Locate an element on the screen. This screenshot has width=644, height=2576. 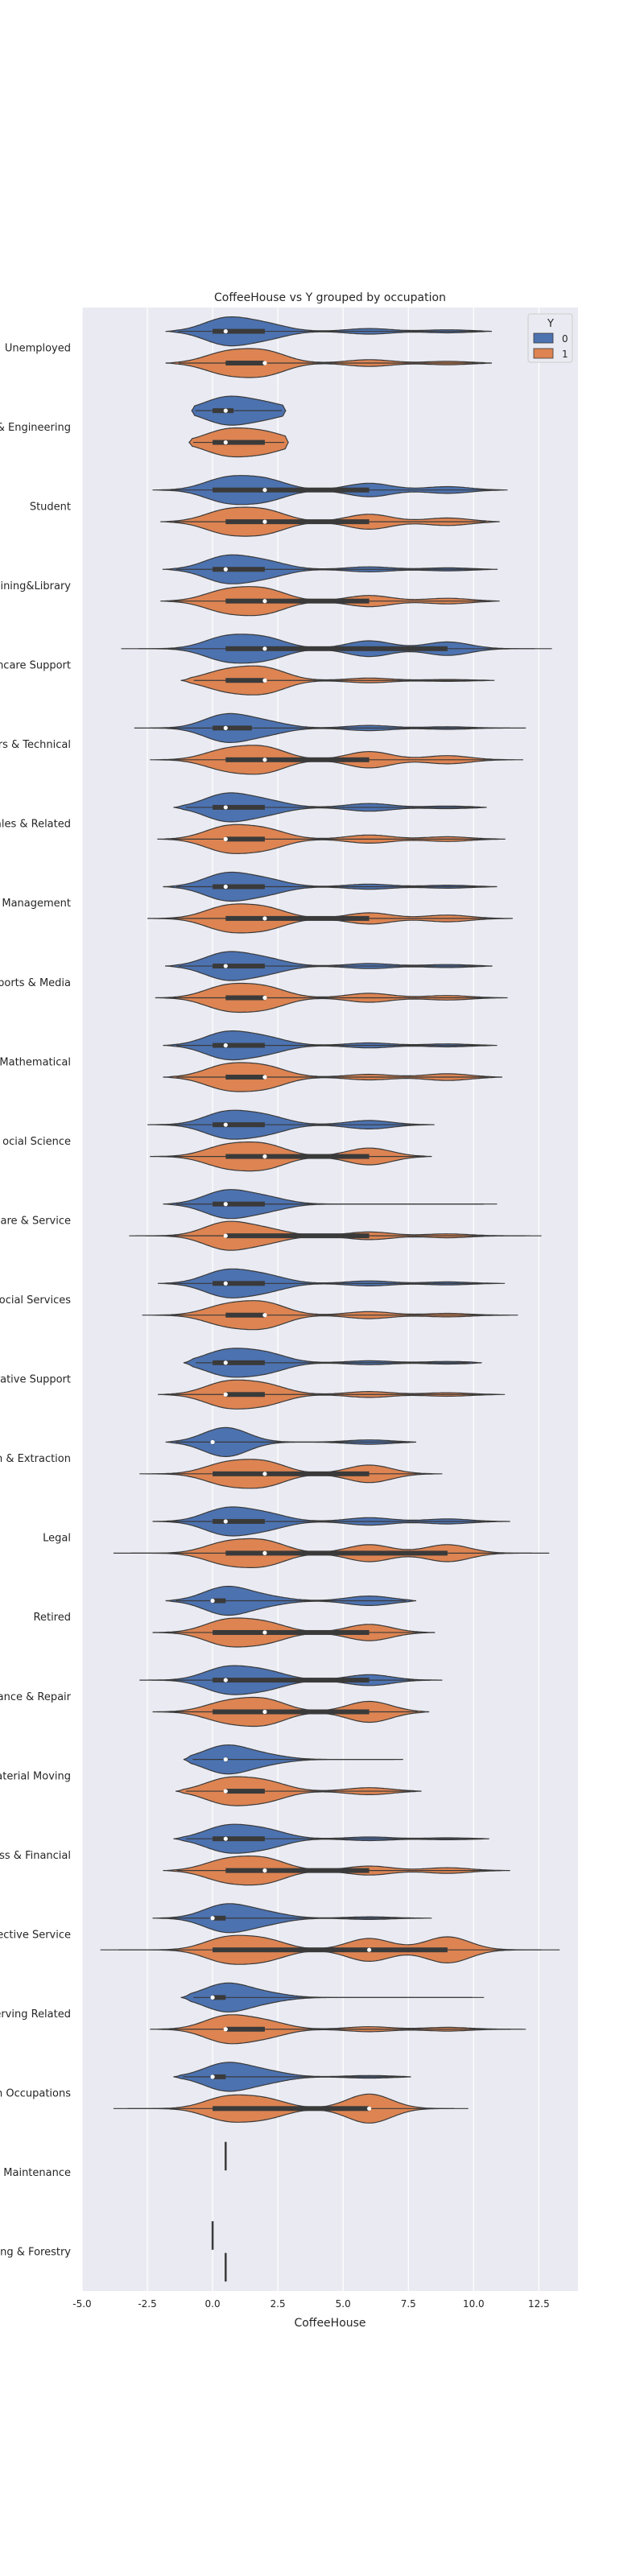
y-tick-label: rative Support is located at coordinates (35, 1380).